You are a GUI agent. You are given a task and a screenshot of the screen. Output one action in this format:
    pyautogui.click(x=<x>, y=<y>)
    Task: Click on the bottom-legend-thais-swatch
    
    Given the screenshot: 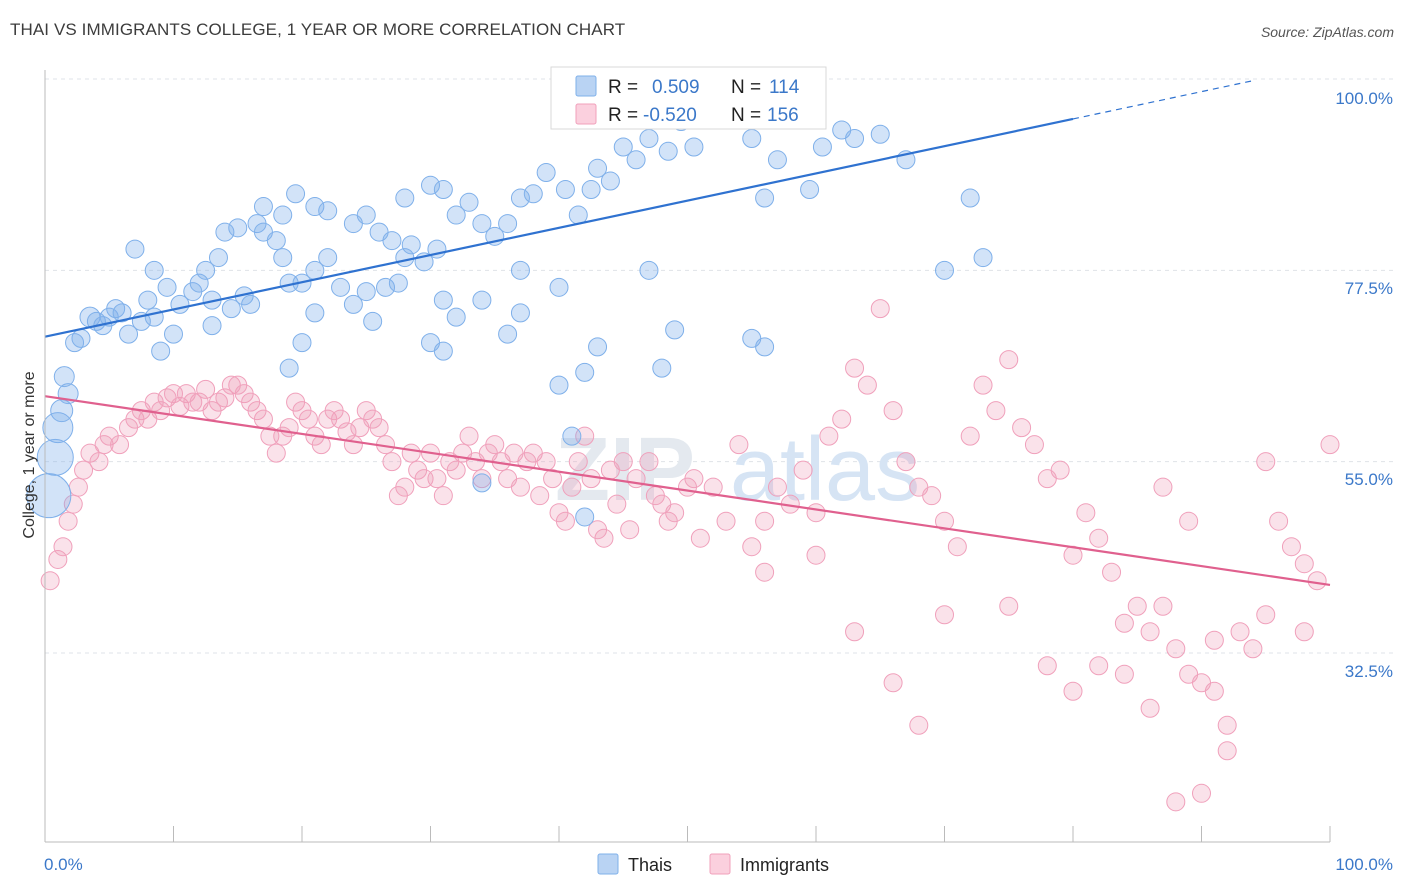 What is the action you would take?
    pyautogui.click(x=608, y=864)
    